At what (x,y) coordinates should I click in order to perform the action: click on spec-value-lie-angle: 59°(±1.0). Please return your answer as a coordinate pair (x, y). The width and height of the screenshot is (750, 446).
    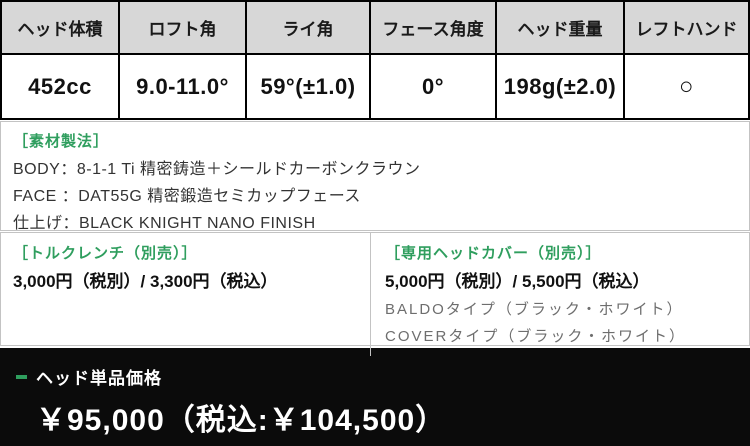
    Looking at the image, I should click on (309, 86).